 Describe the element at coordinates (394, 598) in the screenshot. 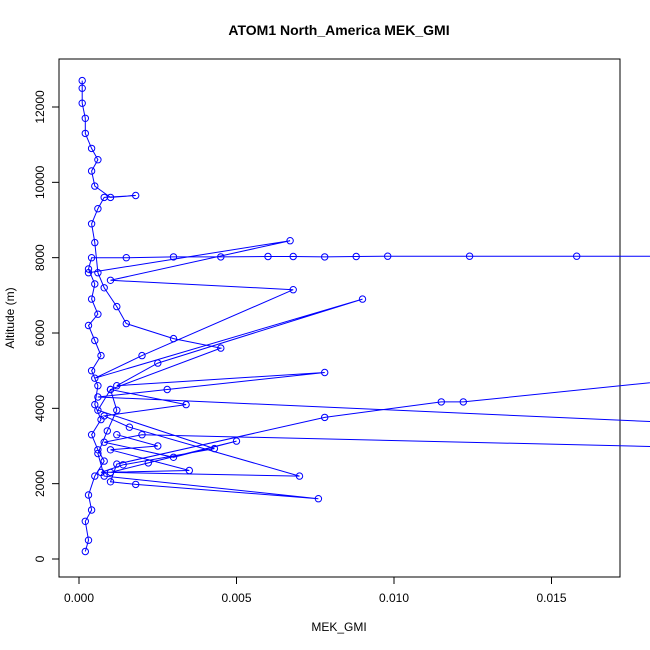

I see `x-tick-label: 0.010` at that location.